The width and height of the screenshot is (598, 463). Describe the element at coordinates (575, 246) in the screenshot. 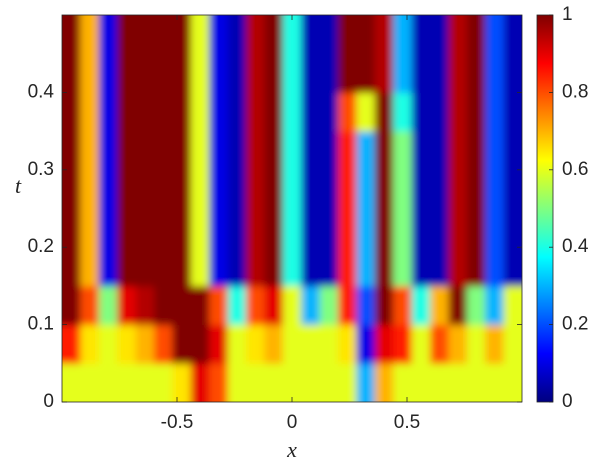

I see `colorbar-tick-label: 0.4` at that location.